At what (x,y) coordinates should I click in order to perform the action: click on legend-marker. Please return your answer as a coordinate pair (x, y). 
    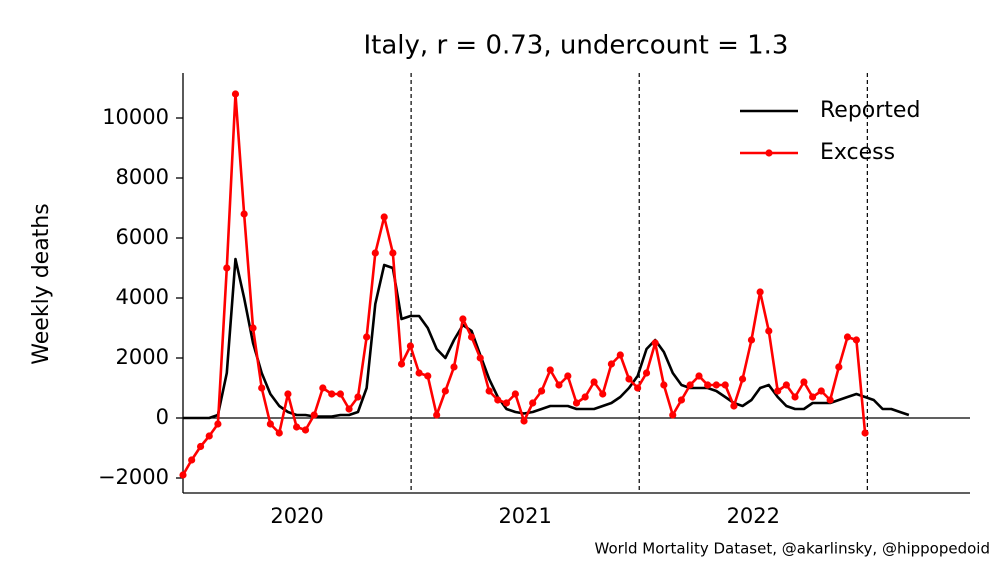
    Looking at the image, I should click on (769, 153).